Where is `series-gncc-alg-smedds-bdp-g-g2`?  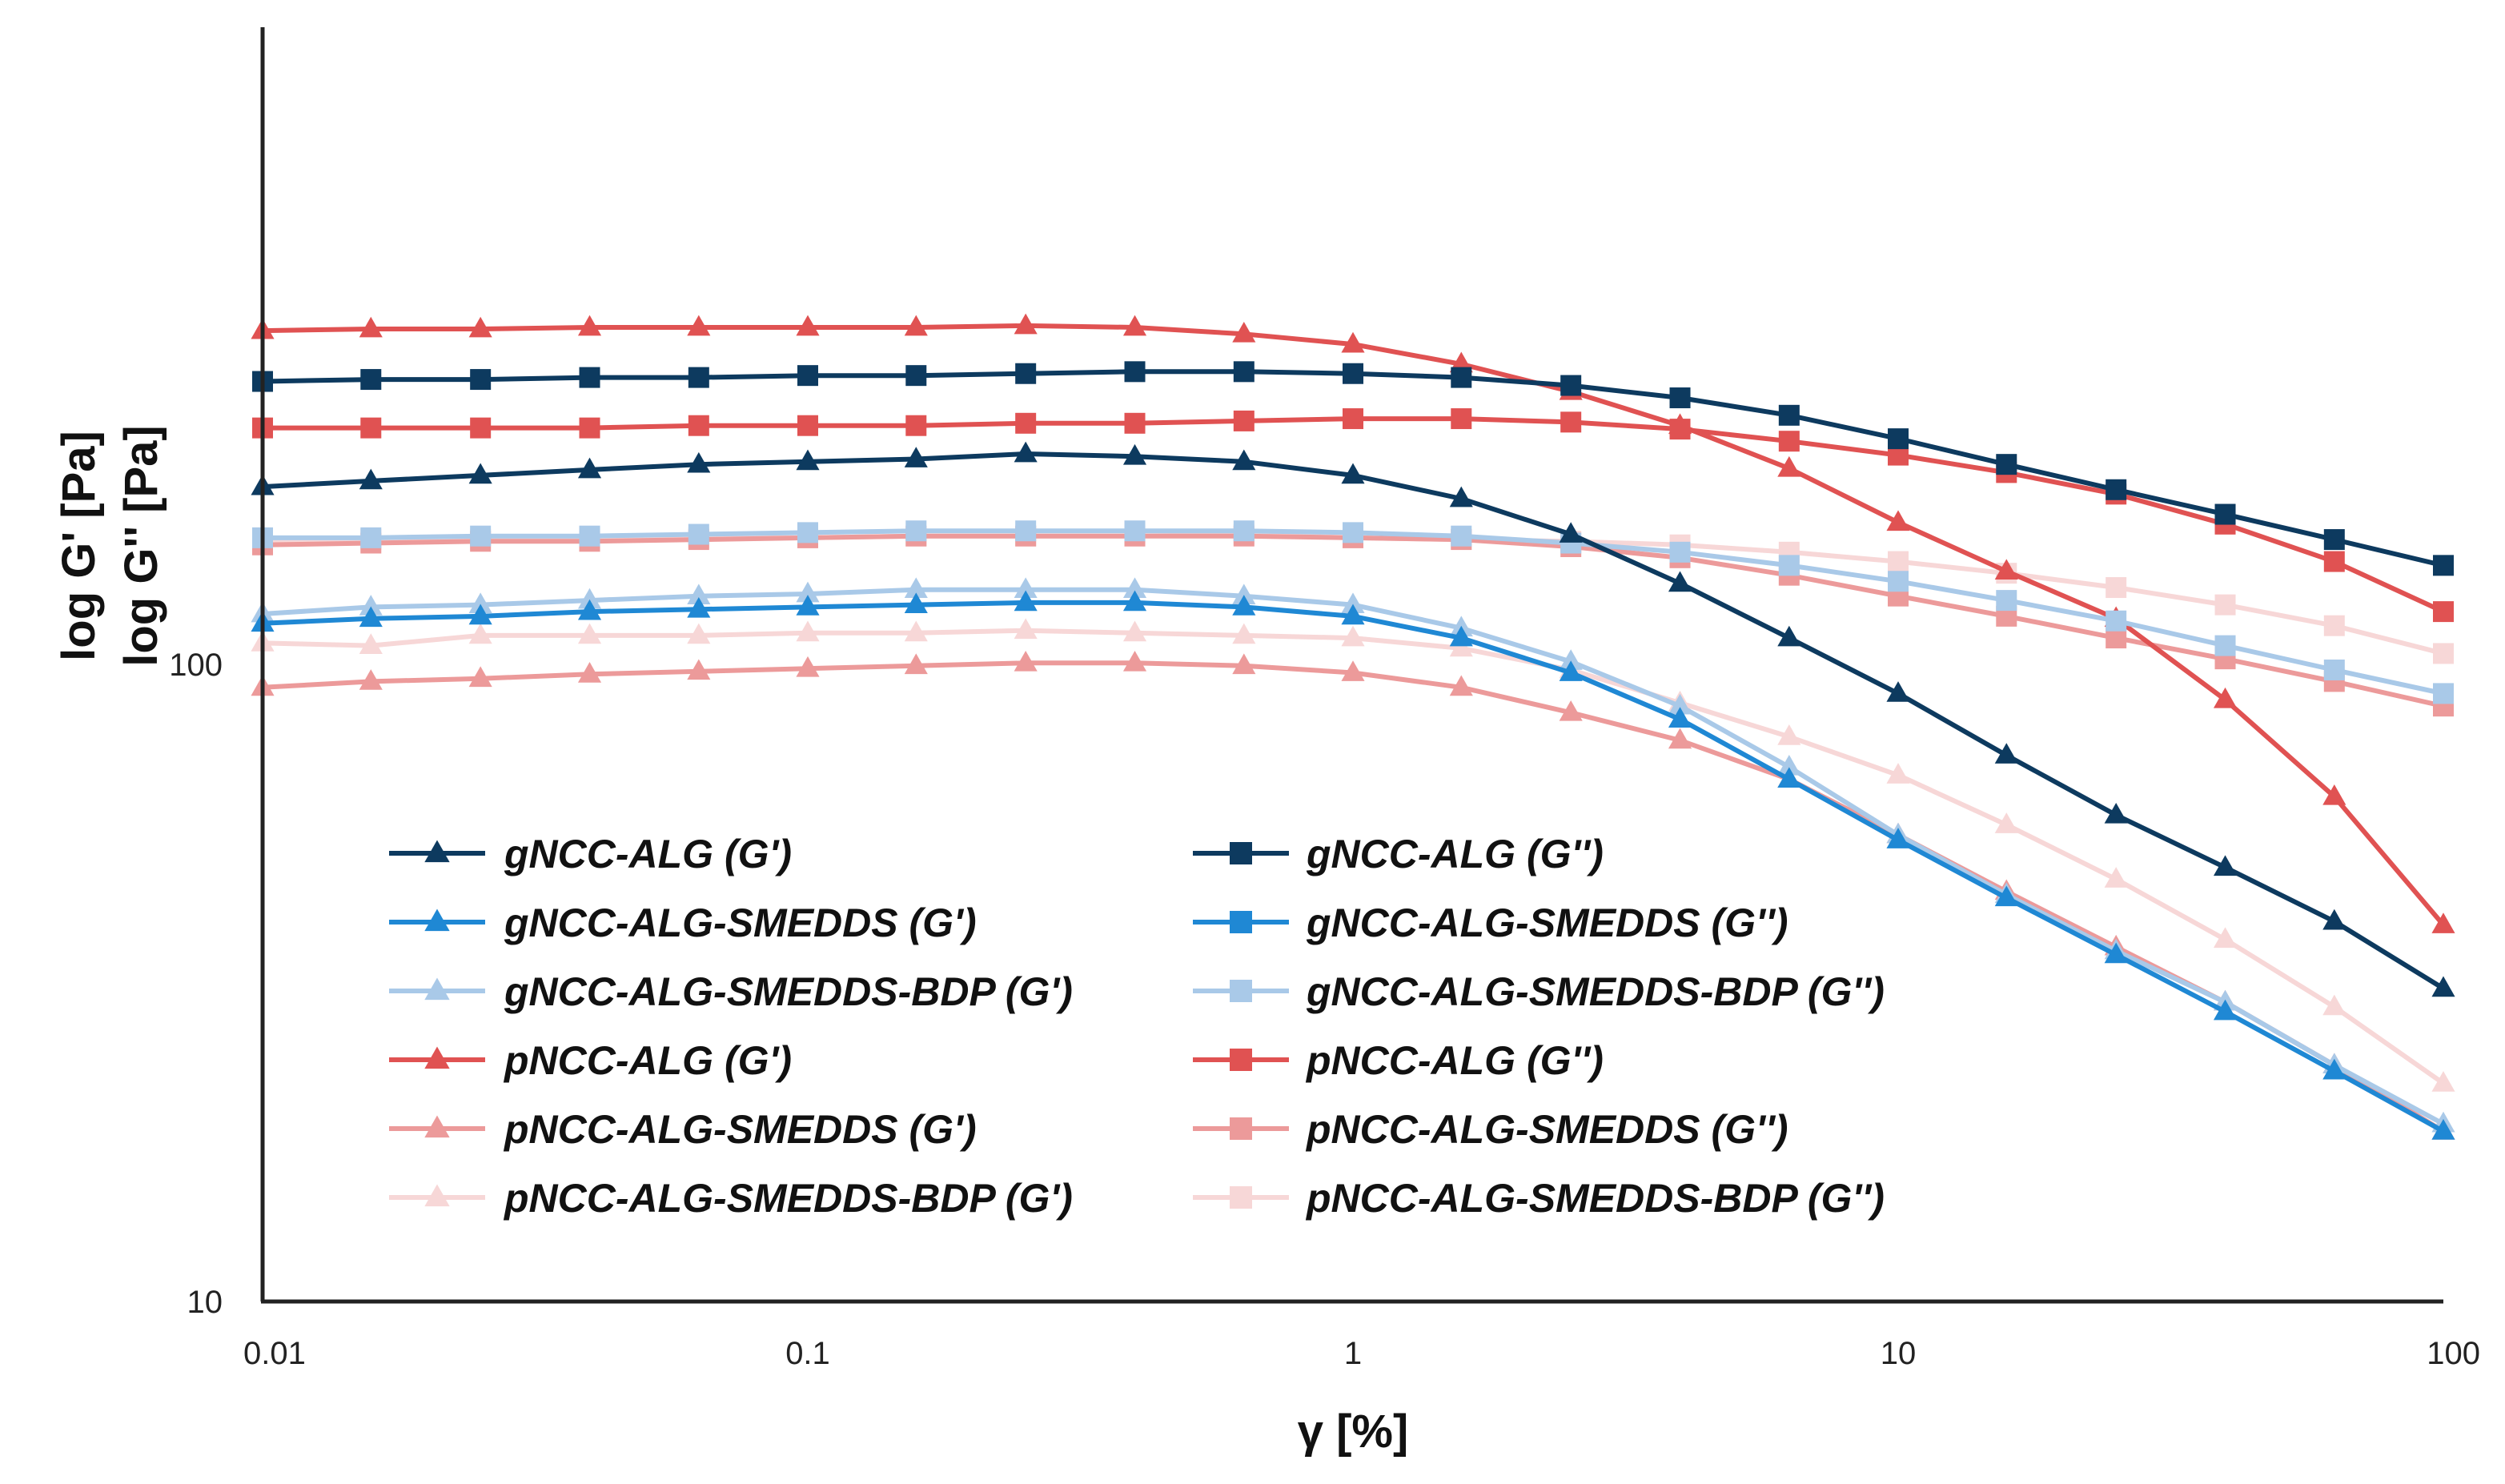
series-gncc-alg-smedds-bdp-g-g2 is located at coordinates (1353, 612).